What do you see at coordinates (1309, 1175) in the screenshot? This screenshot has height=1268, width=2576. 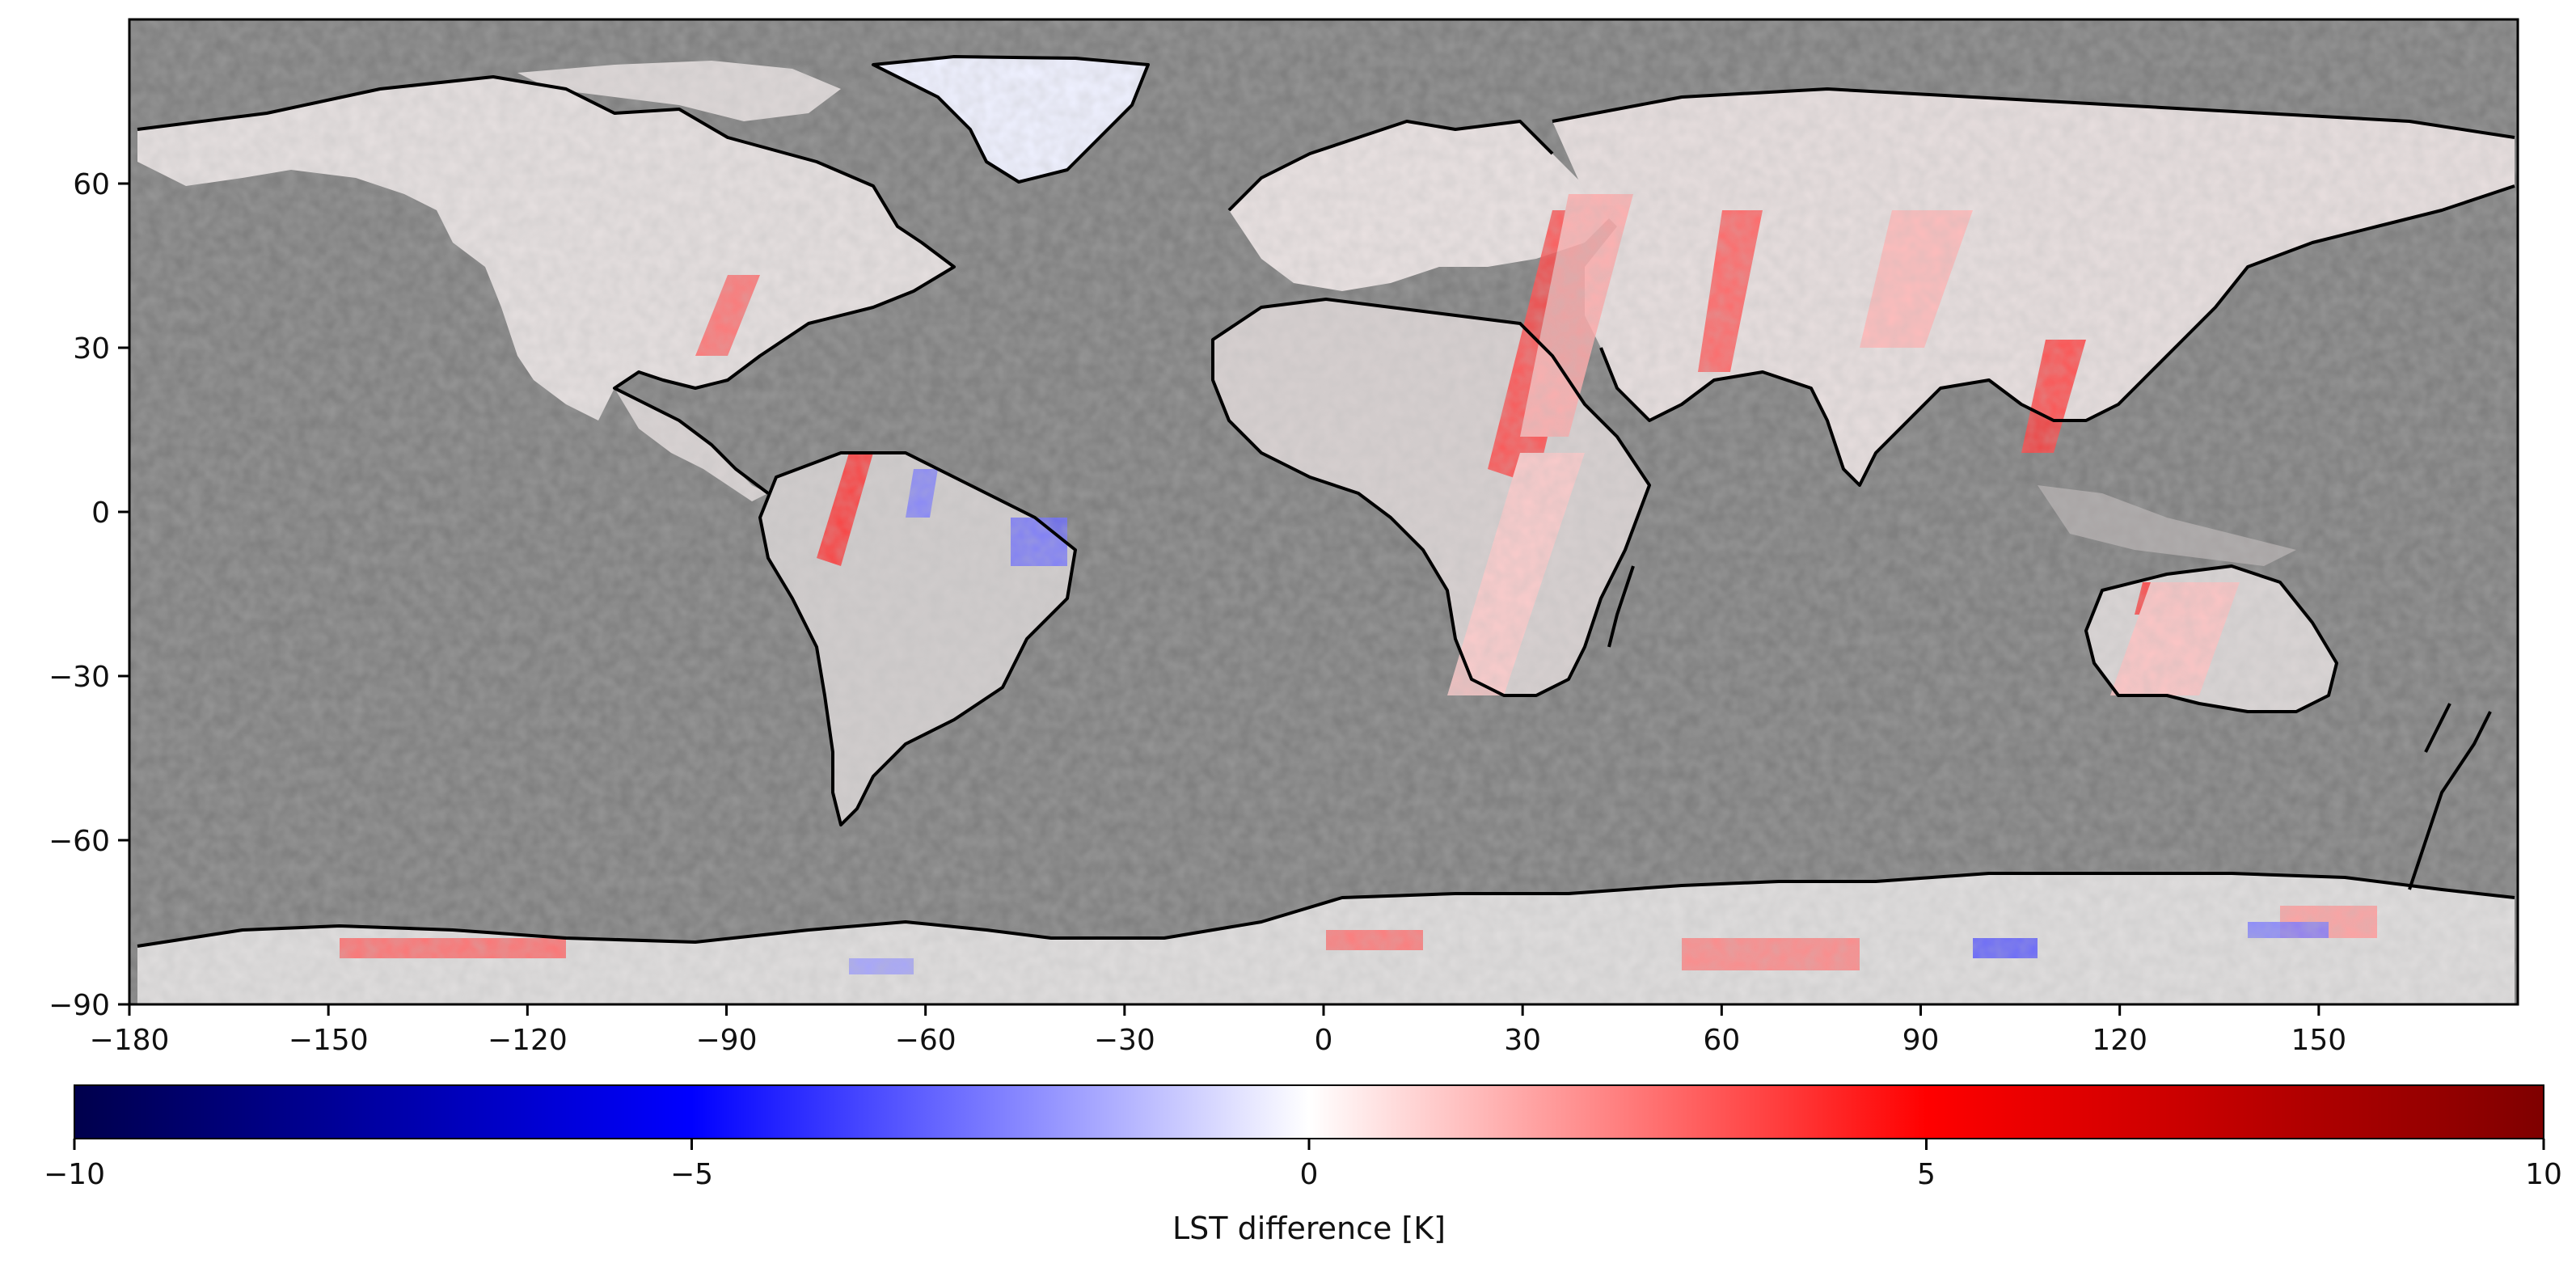 I see `colorbar-tick-label: 0` at bounding box center [1309, 1175].